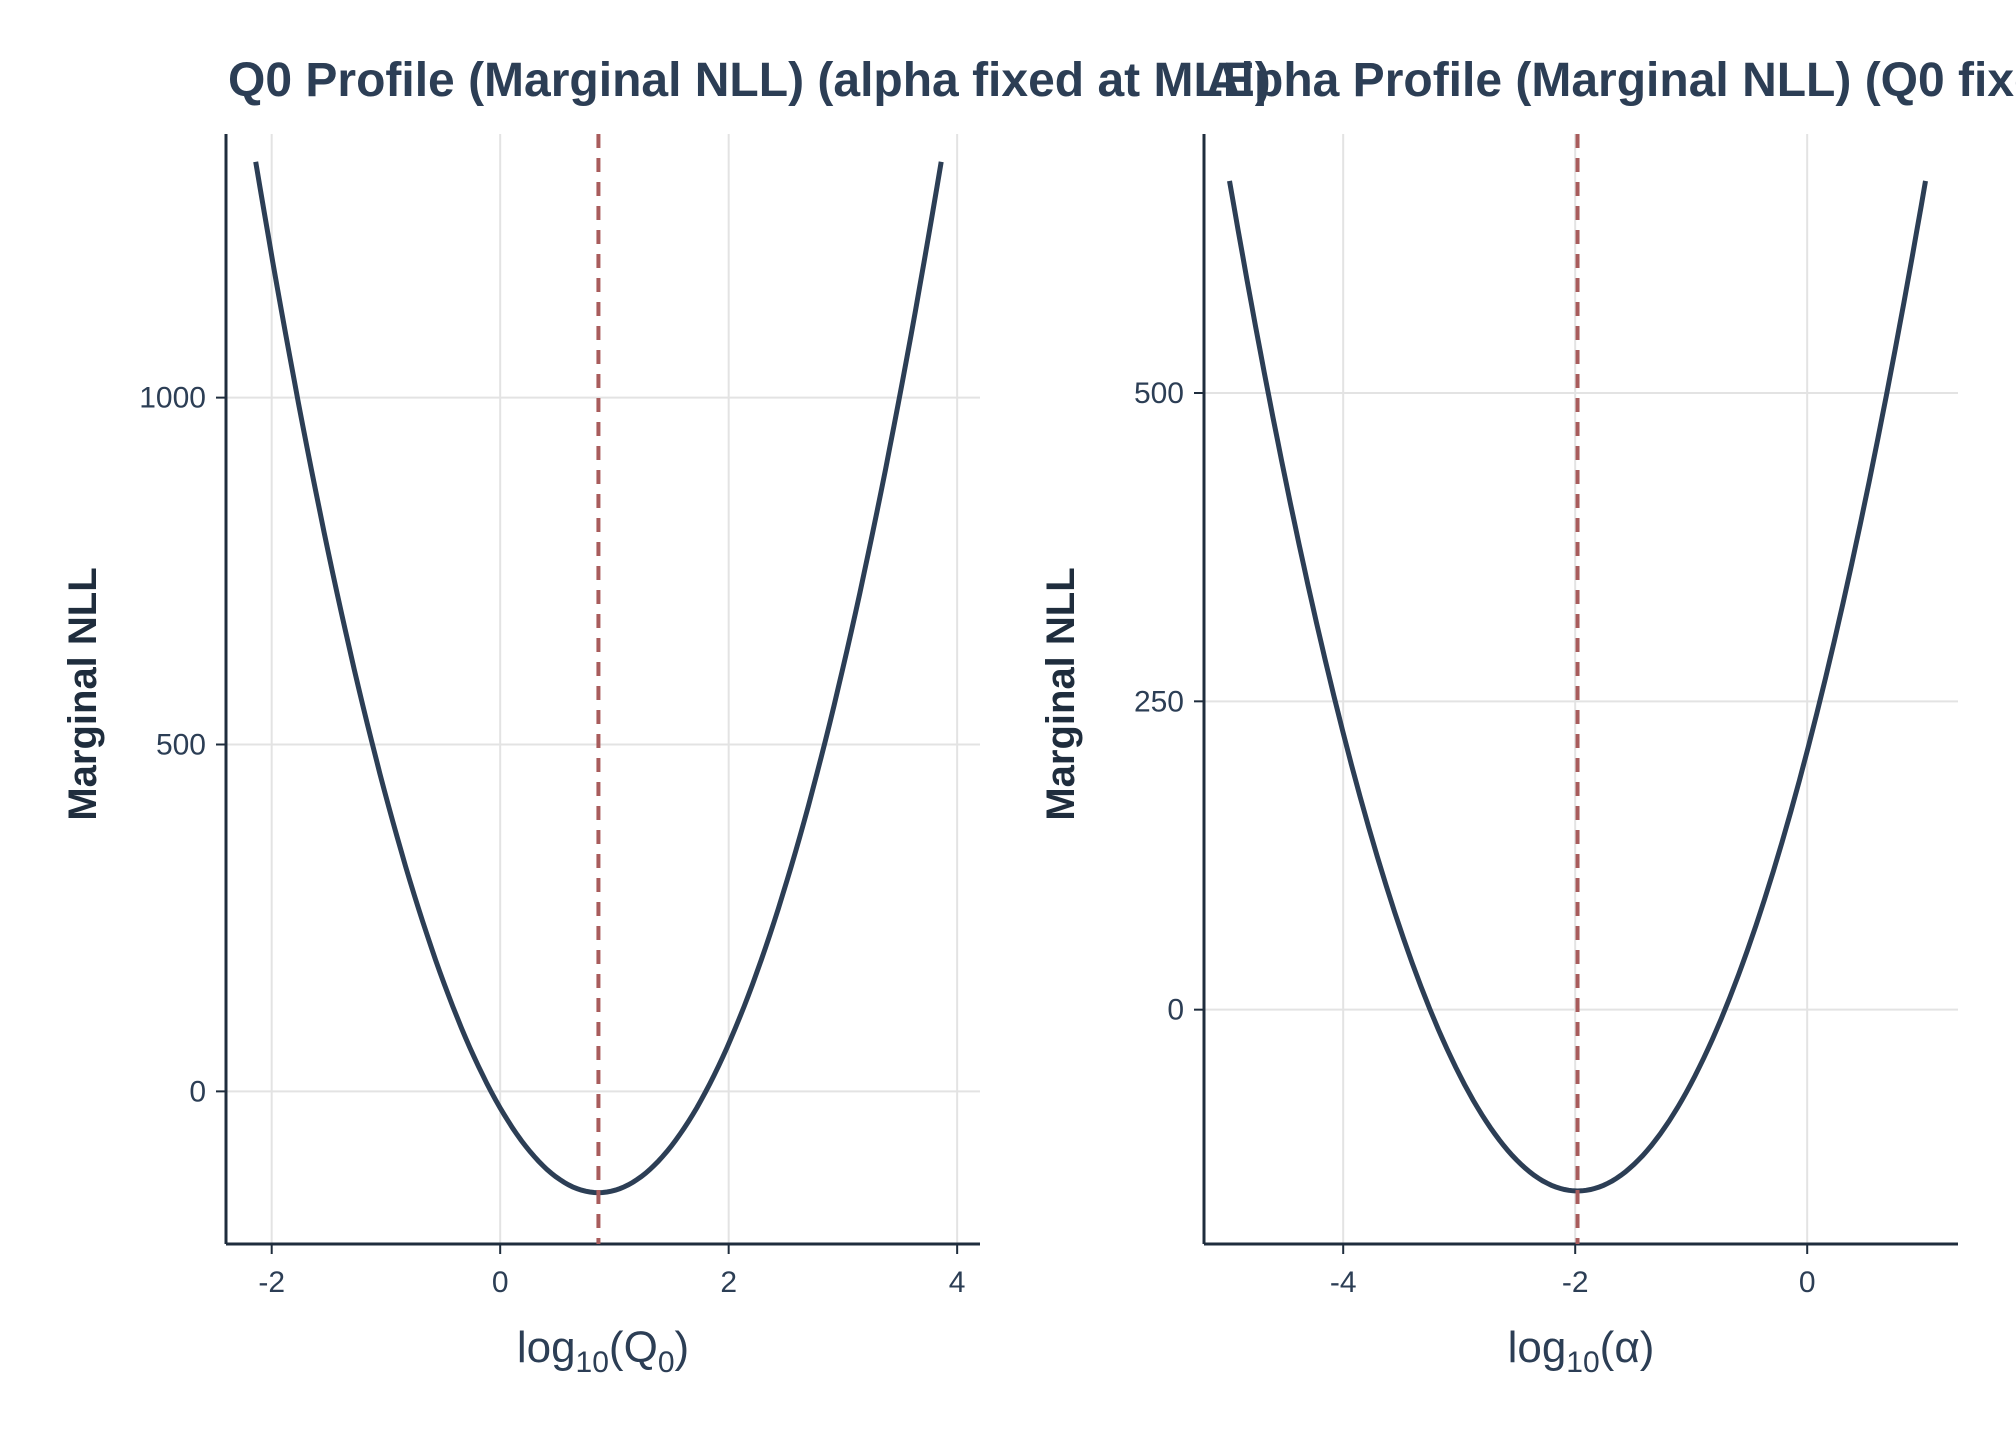 The height and width of the screenshot is (1445, 2016). Describe the element at coordinates (1343, 1282) in the screenshot. I see `x-tick-label: -4` at that location.